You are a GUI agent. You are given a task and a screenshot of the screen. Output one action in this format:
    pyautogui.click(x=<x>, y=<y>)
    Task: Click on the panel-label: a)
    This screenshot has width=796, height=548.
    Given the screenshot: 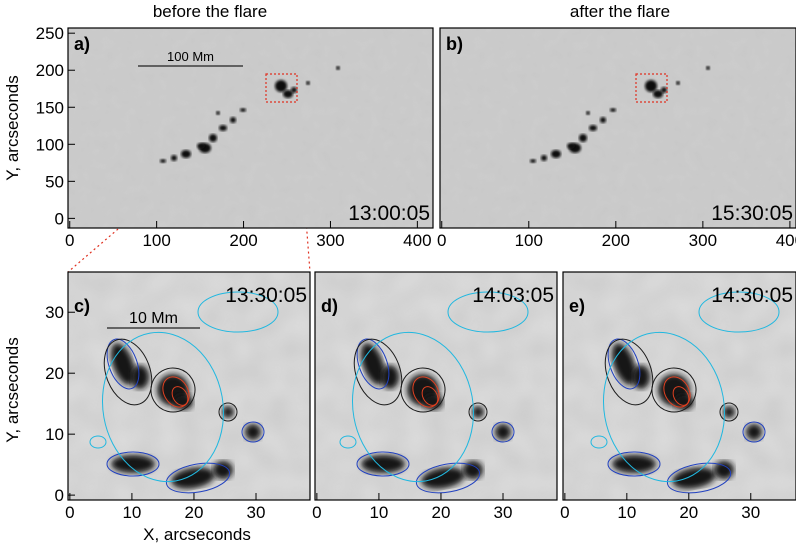 What is the action you would take?
    pyautogui.click(x=82, y=44)
    